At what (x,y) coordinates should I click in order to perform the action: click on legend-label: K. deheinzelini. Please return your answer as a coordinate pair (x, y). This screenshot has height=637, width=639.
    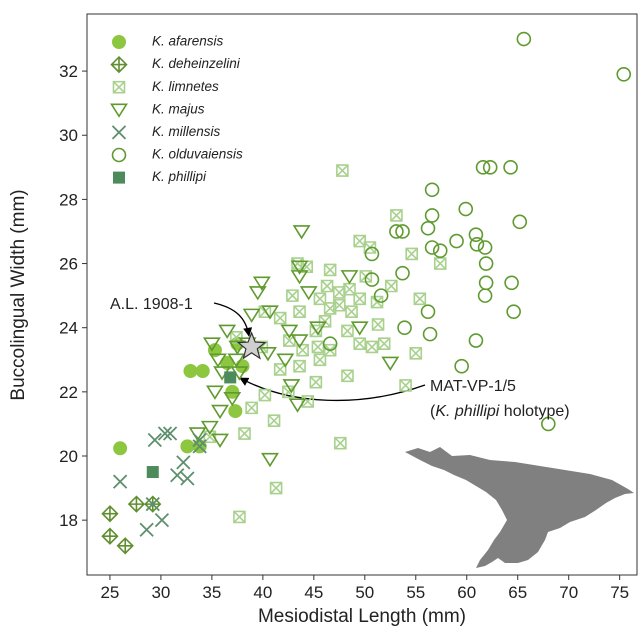
    Looking at the image, I should click on (196, 63).